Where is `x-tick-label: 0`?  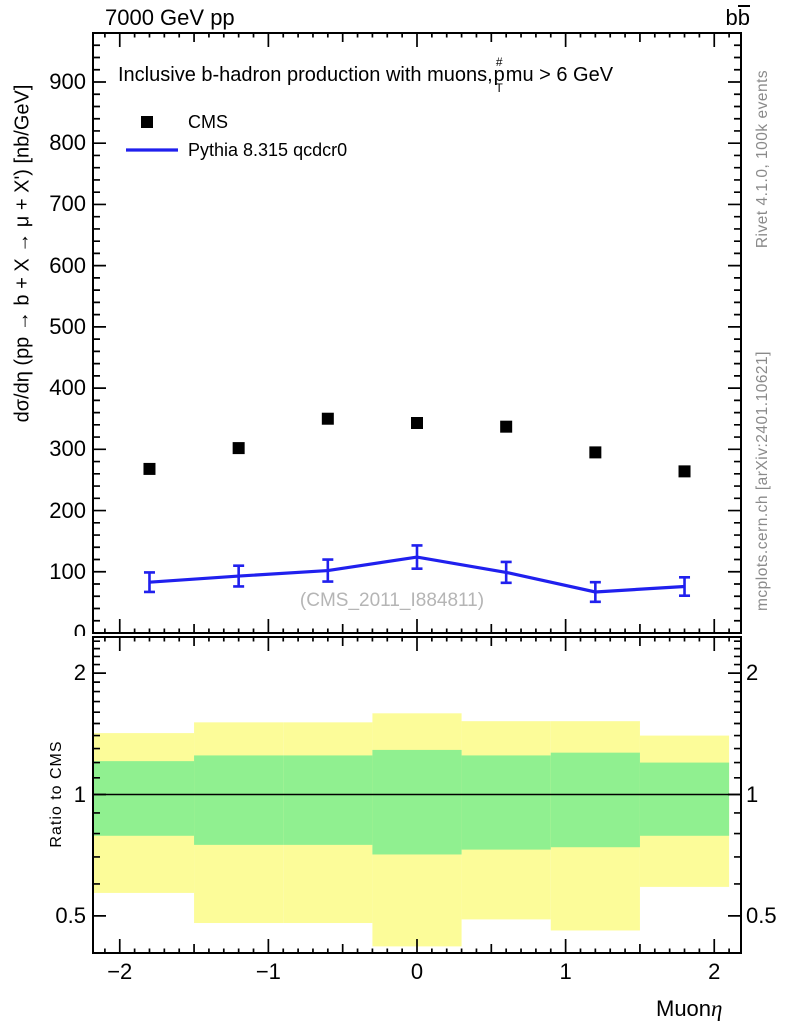
x-tick-label: 0 is located at coordinates (417, 971).